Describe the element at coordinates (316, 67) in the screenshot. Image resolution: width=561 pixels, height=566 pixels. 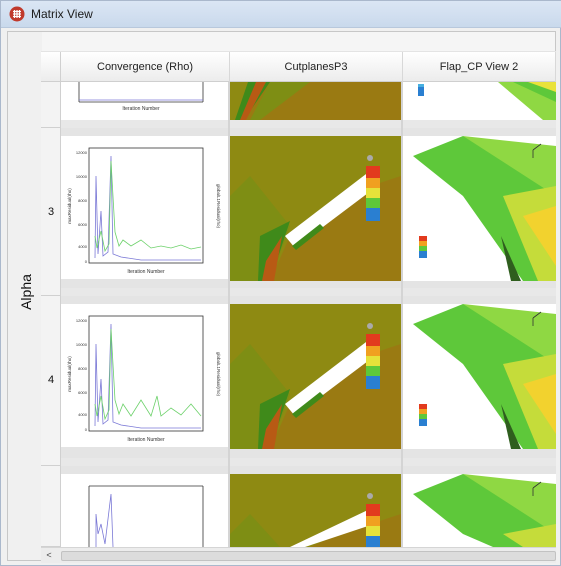
I see `column-header-cutplanes: CutplanesP3` at that location.